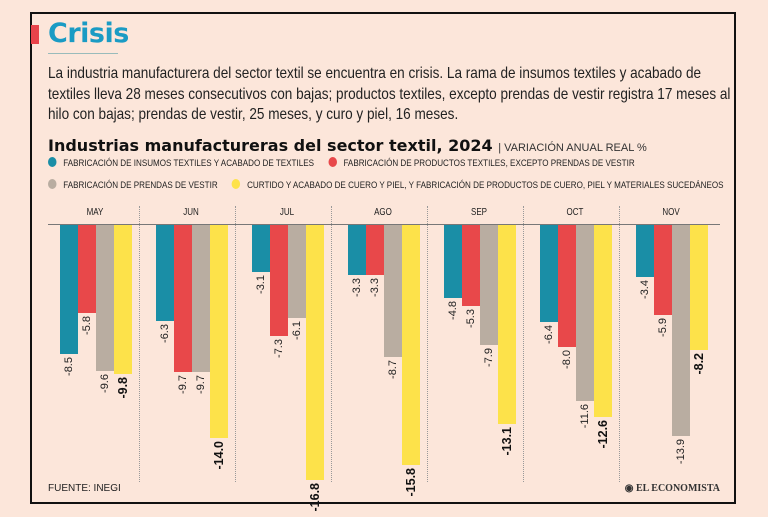  Describe the element at coordinates (165, 333) in the screenshot. I see `data-label: -6.3` at that location.